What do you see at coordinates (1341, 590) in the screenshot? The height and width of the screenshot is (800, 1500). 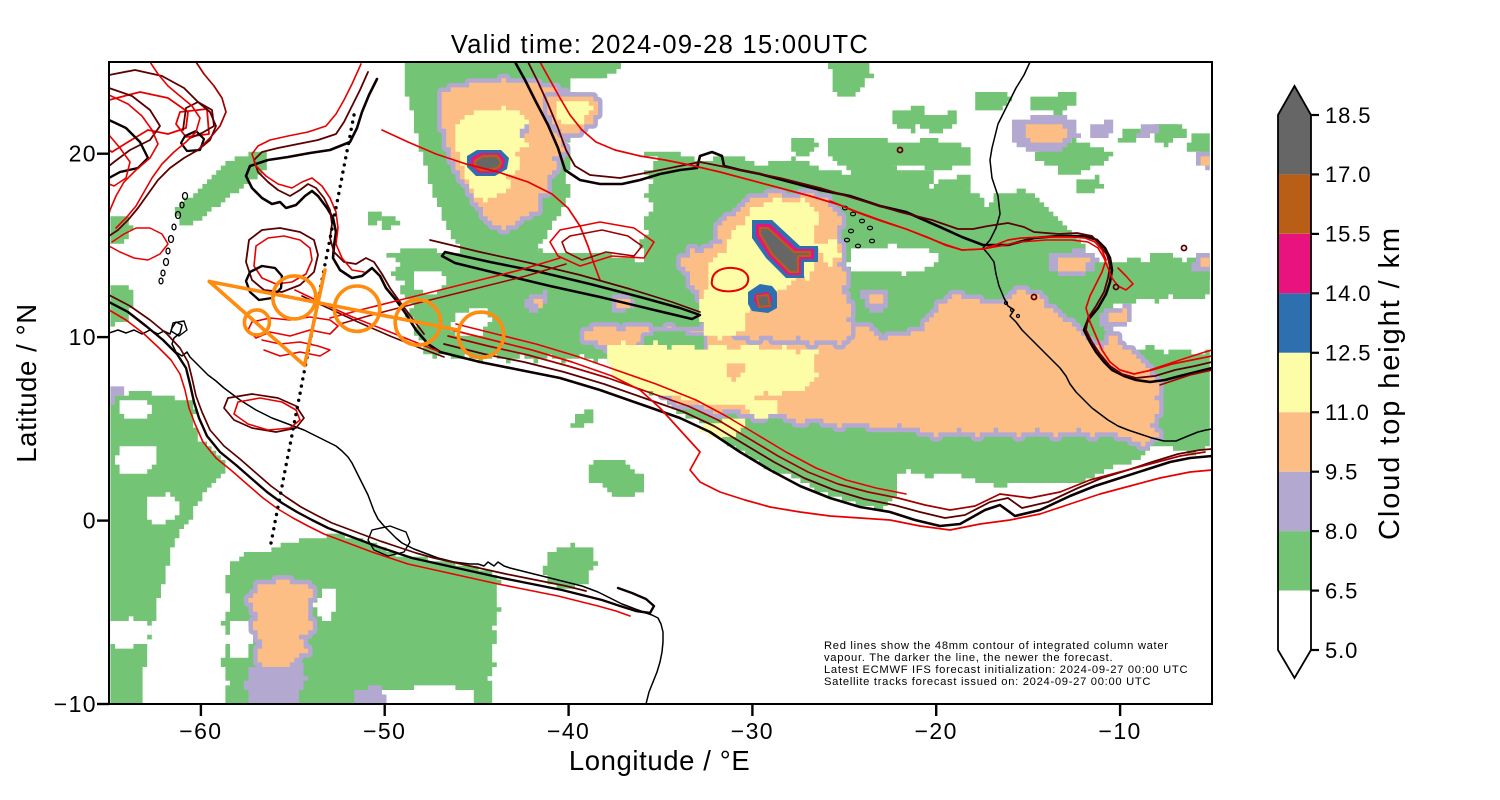 I see `svg-text: 6.5` at bounding box center [1341, 590].